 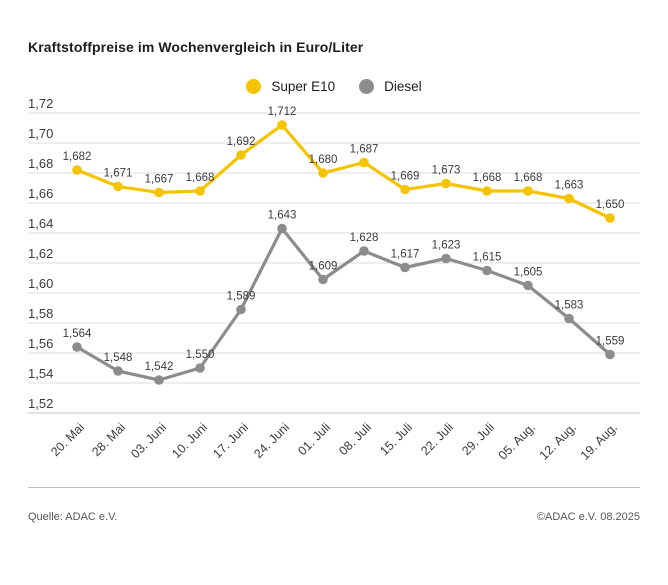 What do you see at coordinates (437, 439) in the screenshot?
I see `x-axis-tick-label: 22. Juli` at bounding box center [437, 439].